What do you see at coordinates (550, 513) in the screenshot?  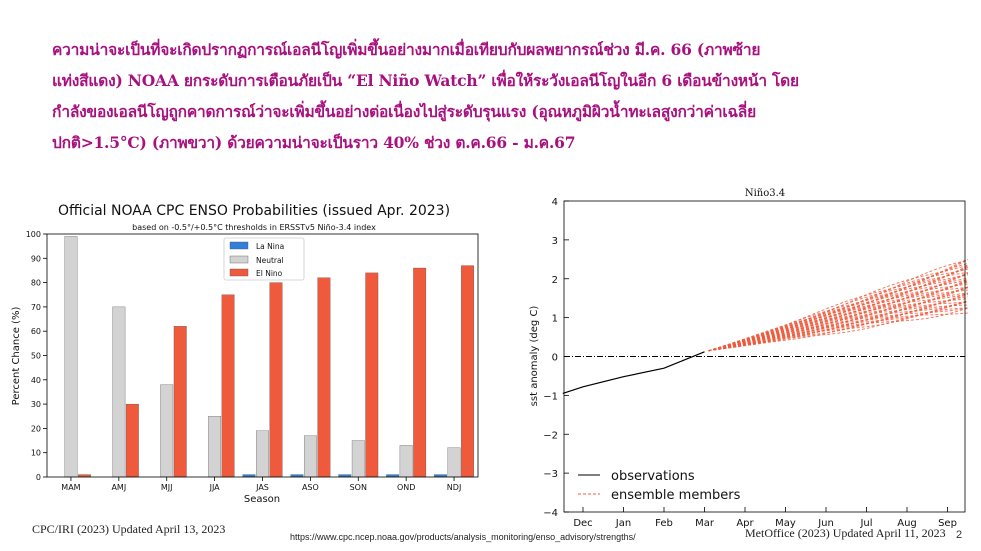 I see `line-y-tick-label: −4` at bounding box center [550, 513].